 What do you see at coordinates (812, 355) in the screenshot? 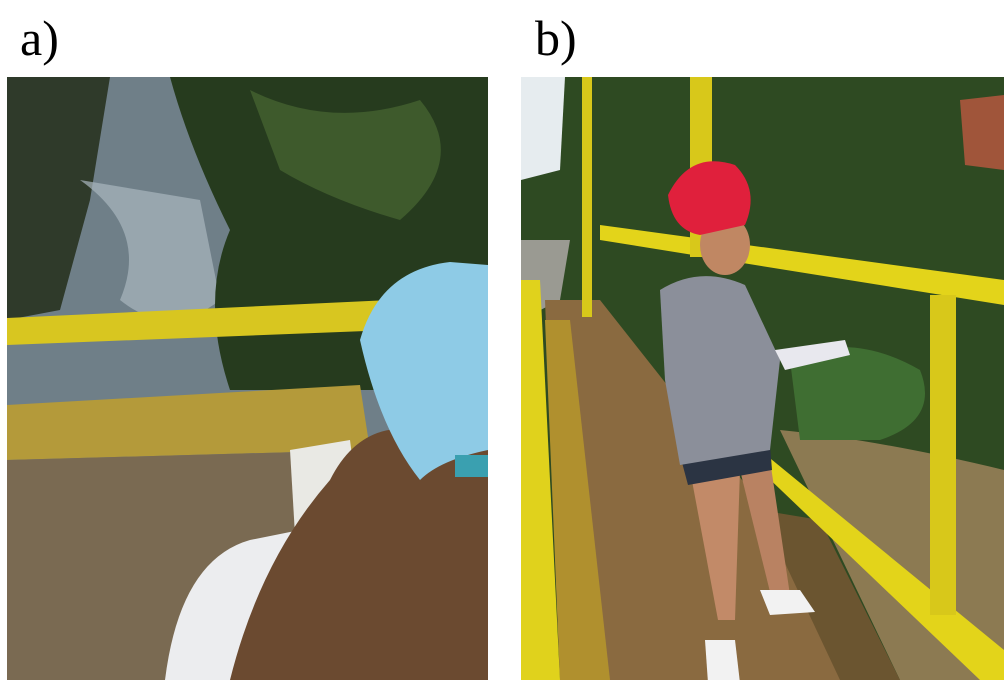
I see `notepad` at bounding box center [812, 355].